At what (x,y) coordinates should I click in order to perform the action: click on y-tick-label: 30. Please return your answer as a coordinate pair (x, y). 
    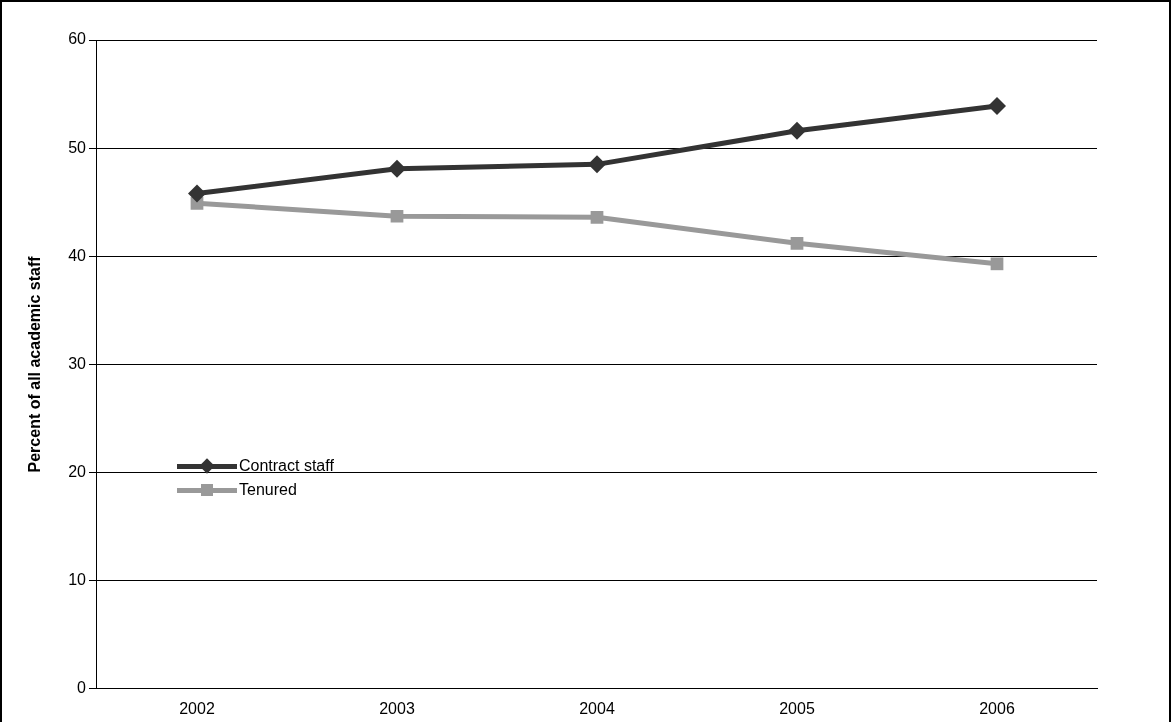
    Looking at the image, I should click on (77, 363).